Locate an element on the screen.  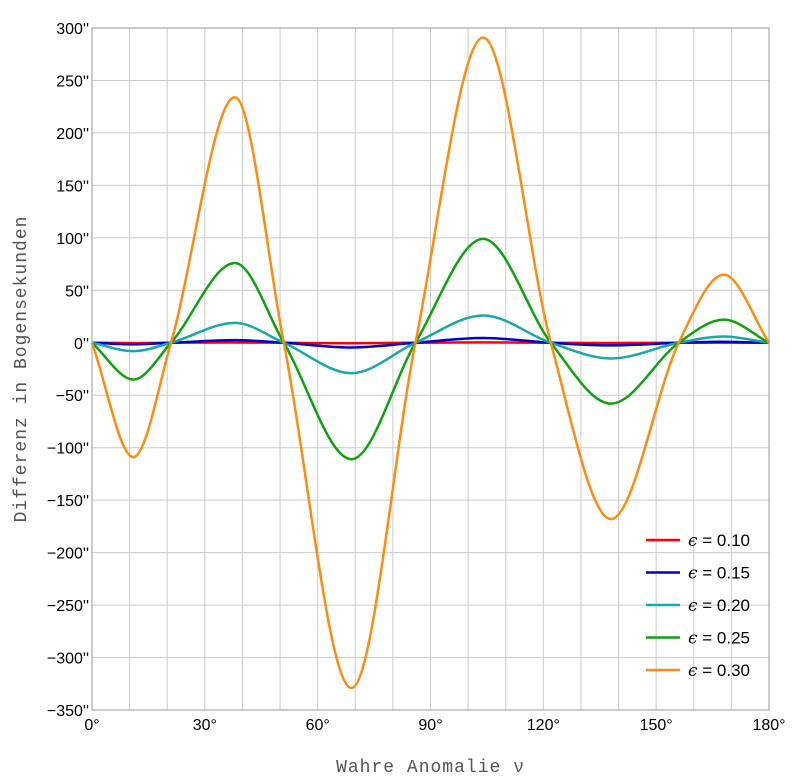
y-tick-label: −50'' is located at coordinates (72, 396).